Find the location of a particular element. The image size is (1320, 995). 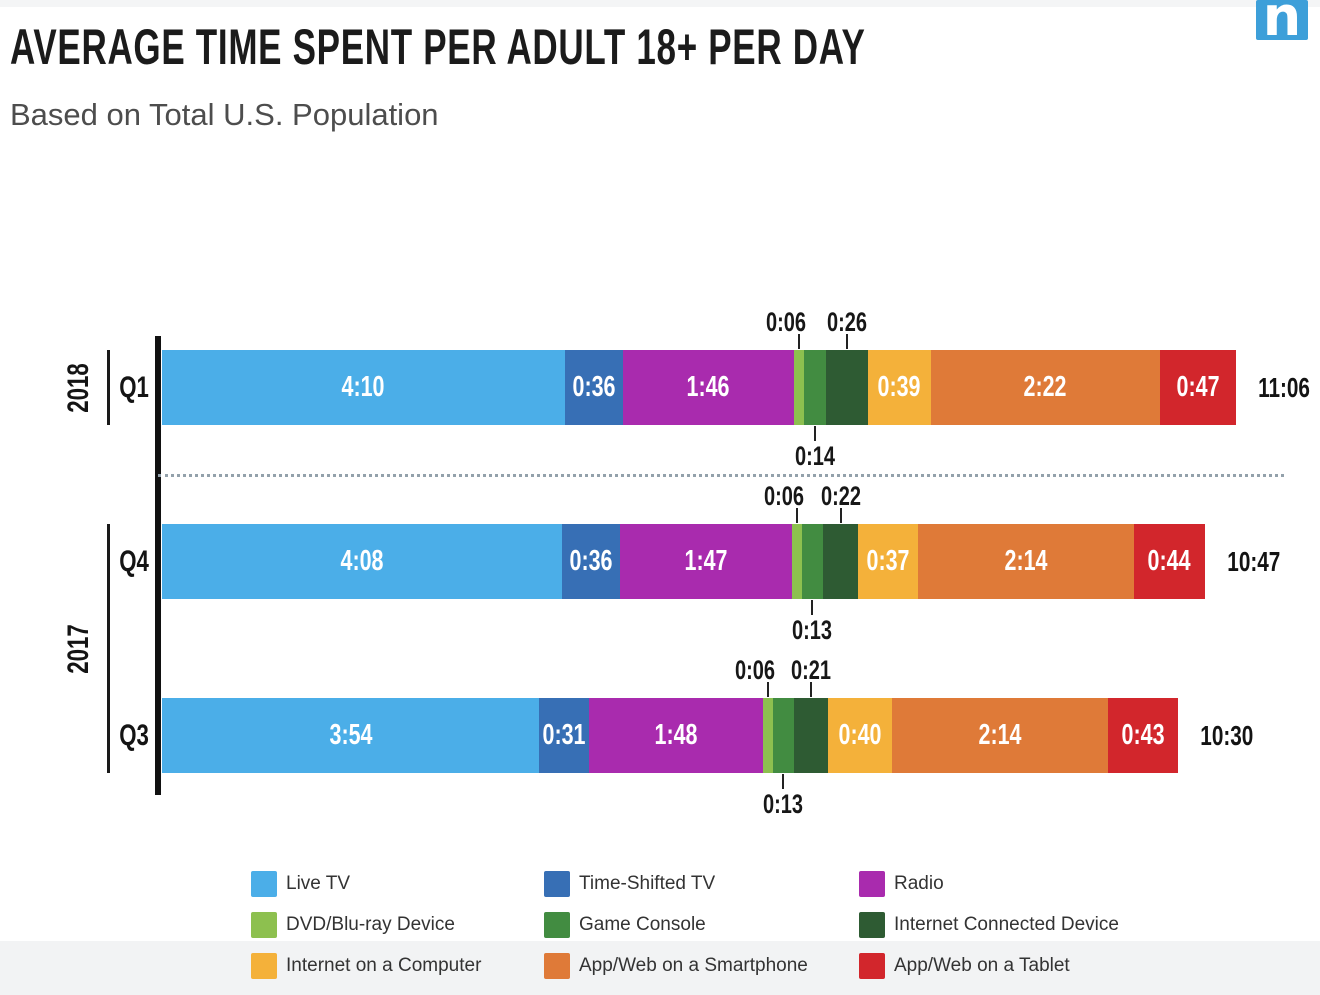

legend-label: Internet Connected Device is located at coordinates (1006, 924).